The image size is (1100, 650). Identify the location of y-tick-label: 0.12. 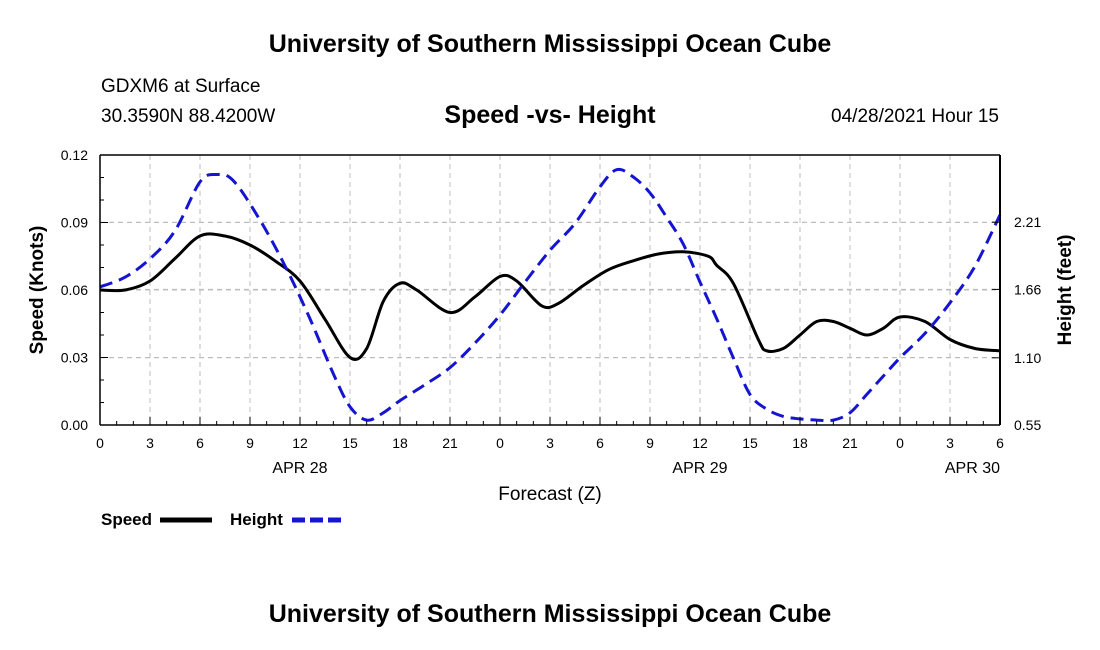
(74, 155).